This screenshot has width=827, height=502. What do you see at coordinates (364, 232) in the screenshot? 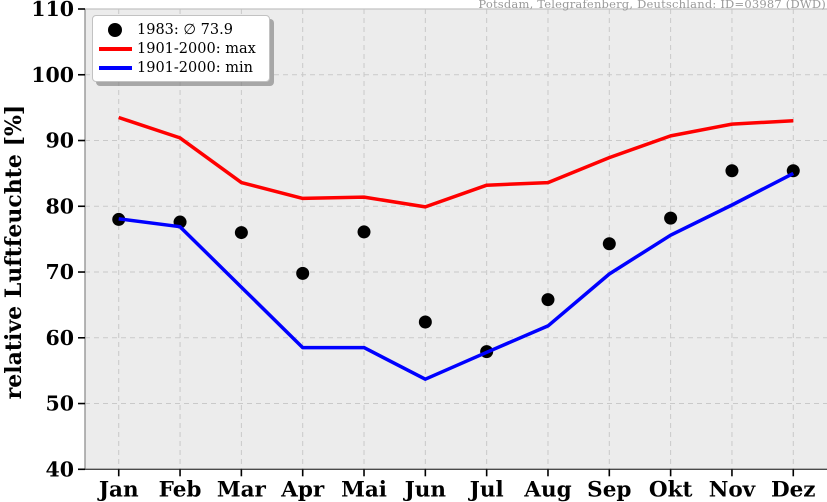
I see `data-point-1983-Mai` at bounding box center [364, 232].